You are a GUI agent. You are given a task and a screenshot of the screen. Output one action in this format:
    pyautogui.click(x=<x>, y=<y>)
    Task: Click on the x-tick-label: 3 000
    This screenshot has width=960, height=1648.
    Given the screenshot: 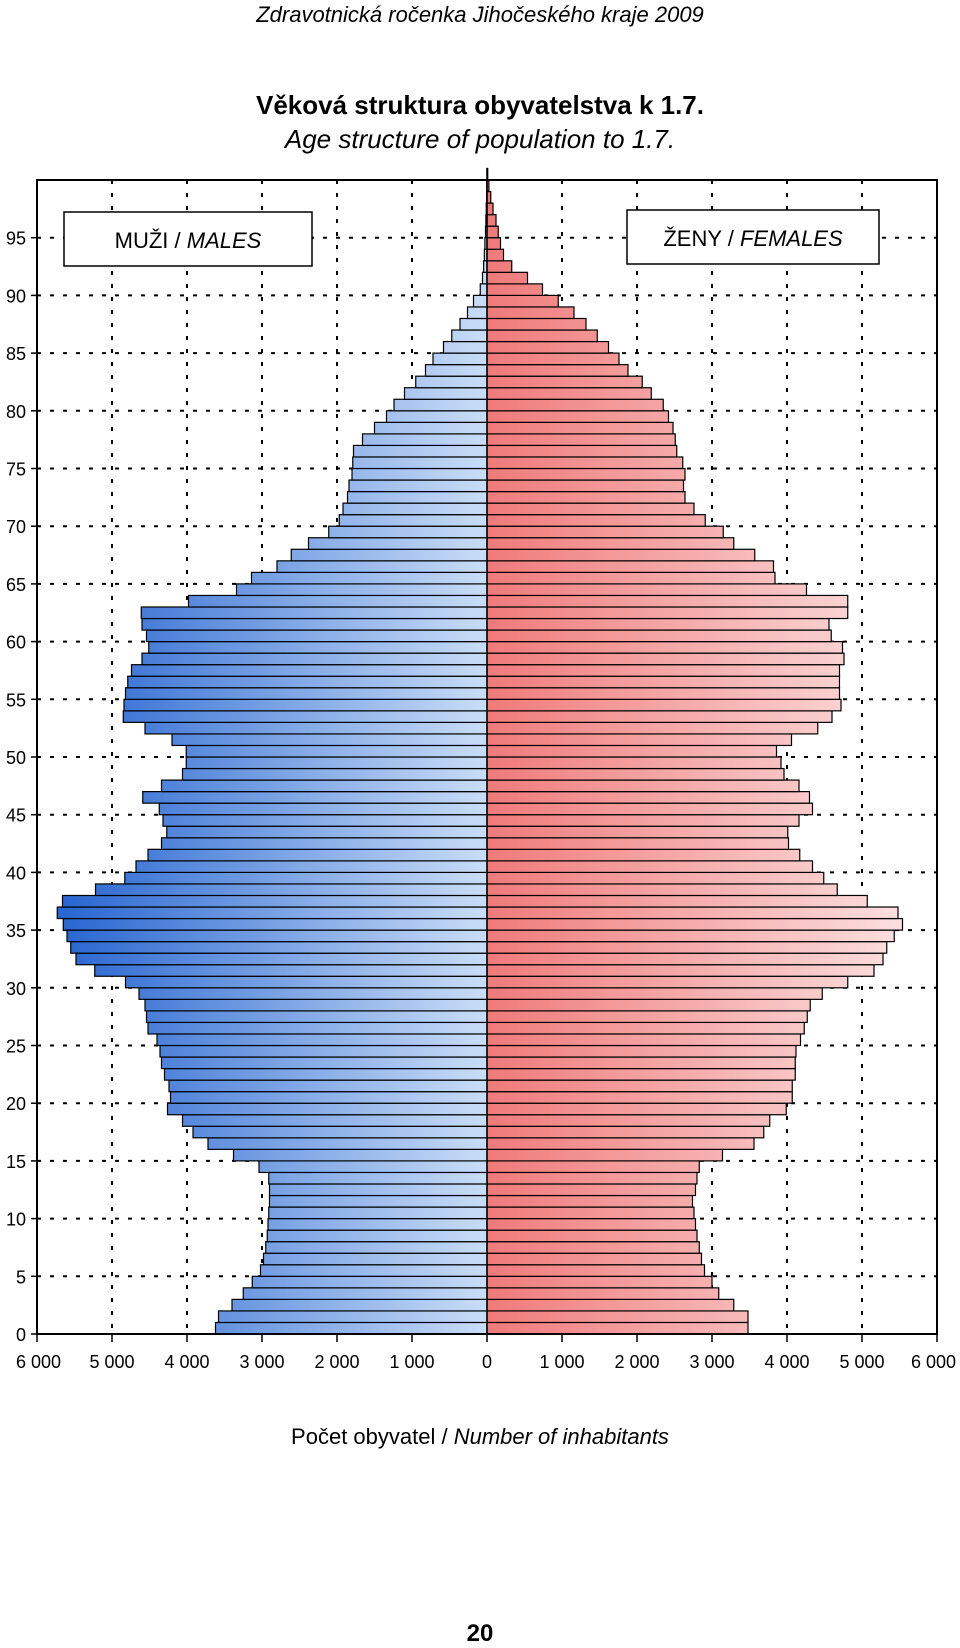 What is the action you would take?
    pyautogui.click(x=261, y=1362)
    